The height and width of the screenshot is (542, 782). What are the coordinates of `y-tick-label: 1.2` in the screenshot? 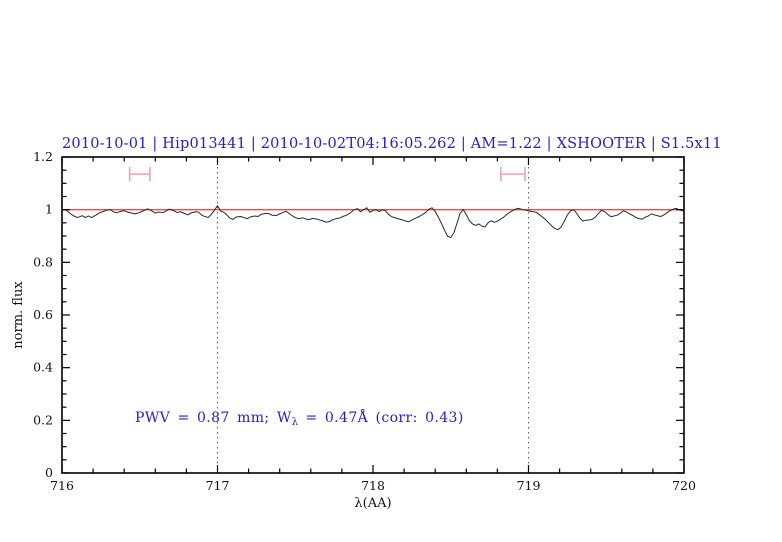 It's located at (43, 156).